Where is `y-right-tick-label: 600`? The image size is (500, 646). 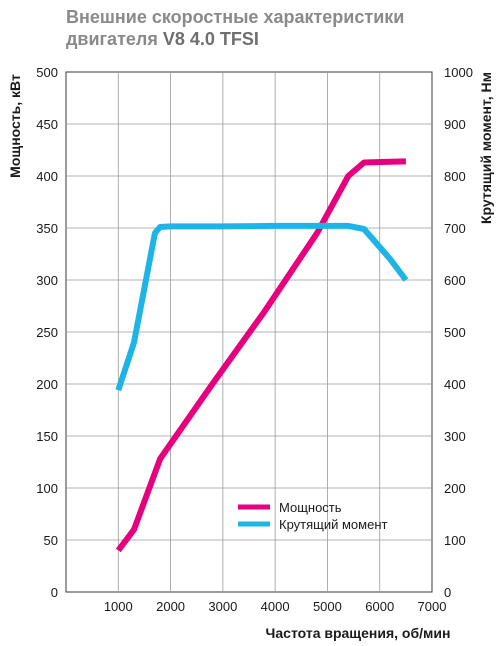
y-right-tick-label: 600 is located at coordinates (455, 280).